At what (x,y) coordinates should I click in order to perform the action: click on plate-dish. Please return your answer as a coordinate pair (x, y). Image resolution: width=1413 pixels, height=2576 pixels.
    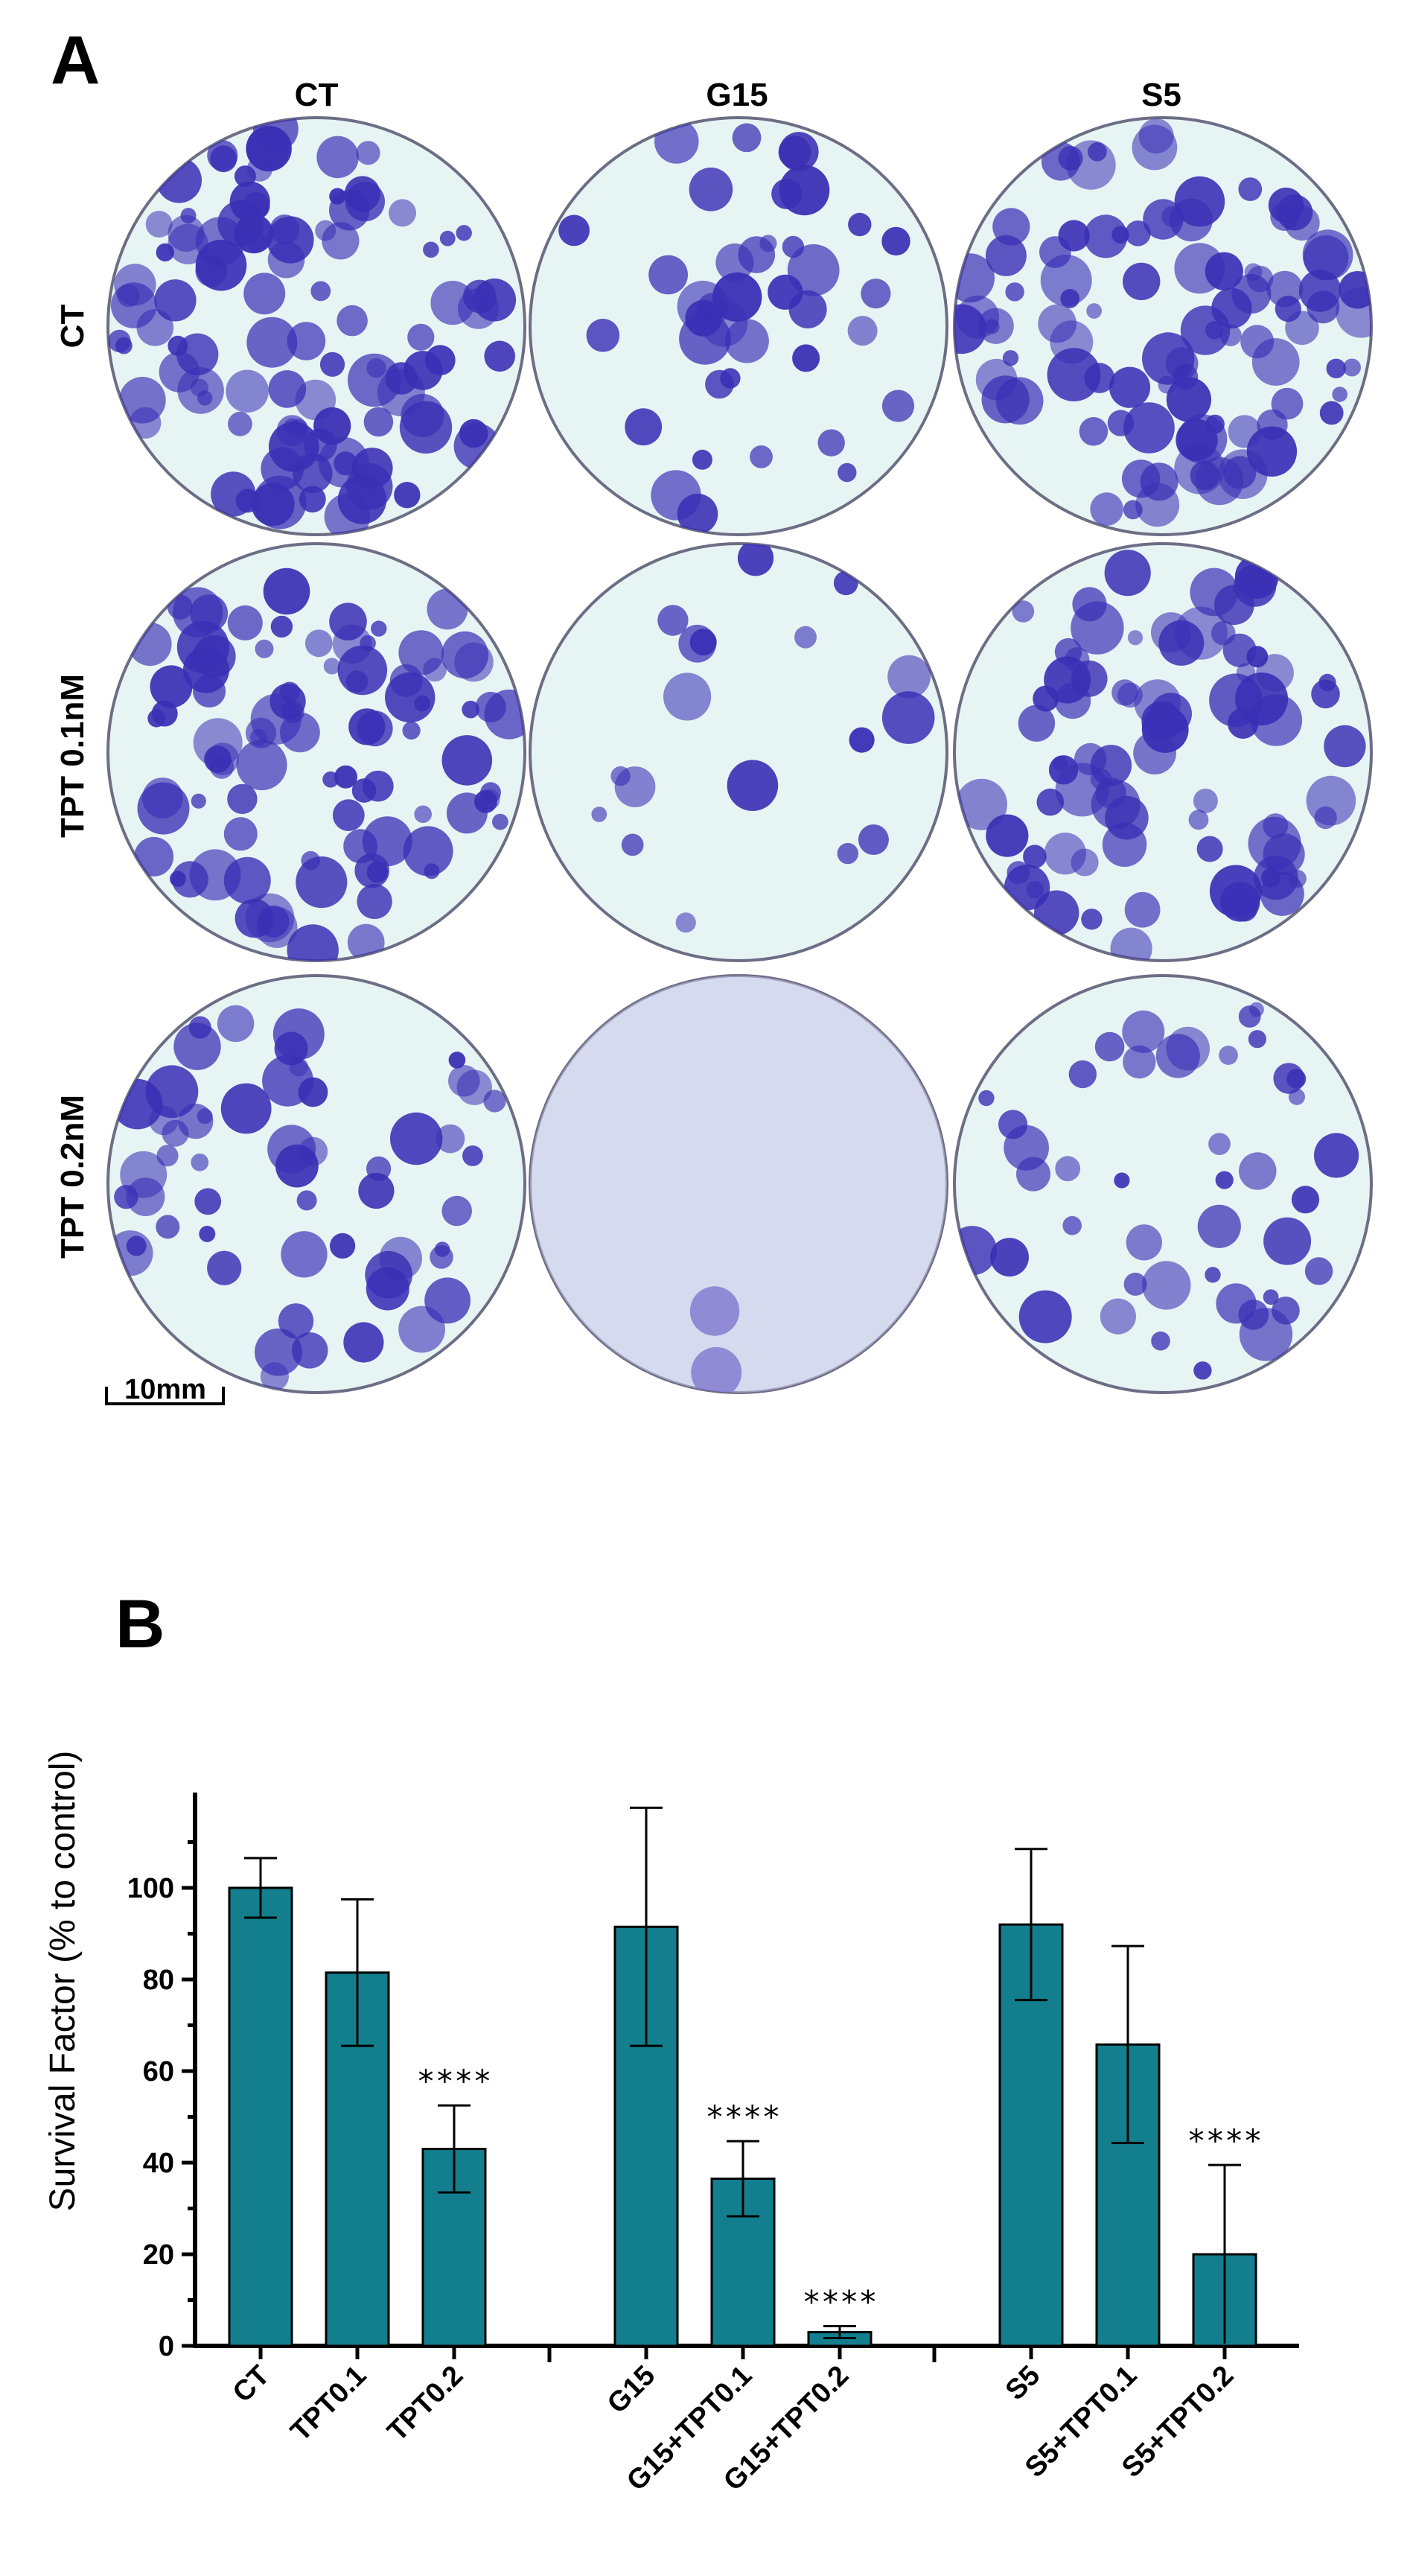
    Looking at the image, I should click on (739, 752).